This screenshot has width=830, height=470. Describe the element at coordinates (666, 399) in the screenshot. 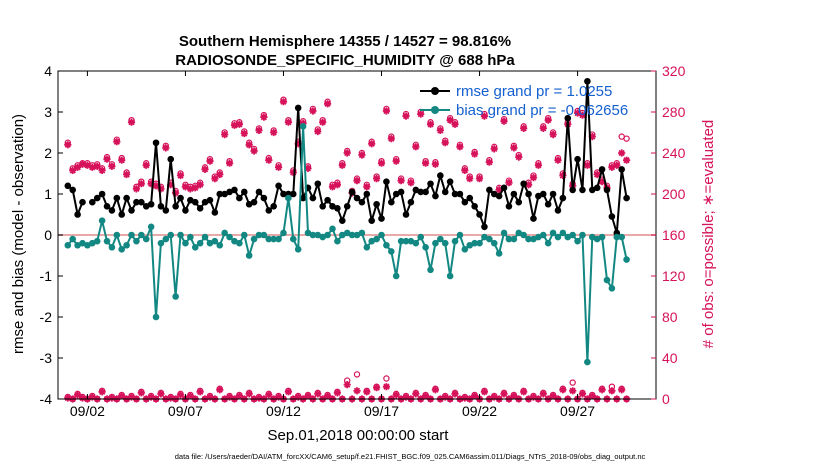

I see `y2-tick-label: 0` at that location.